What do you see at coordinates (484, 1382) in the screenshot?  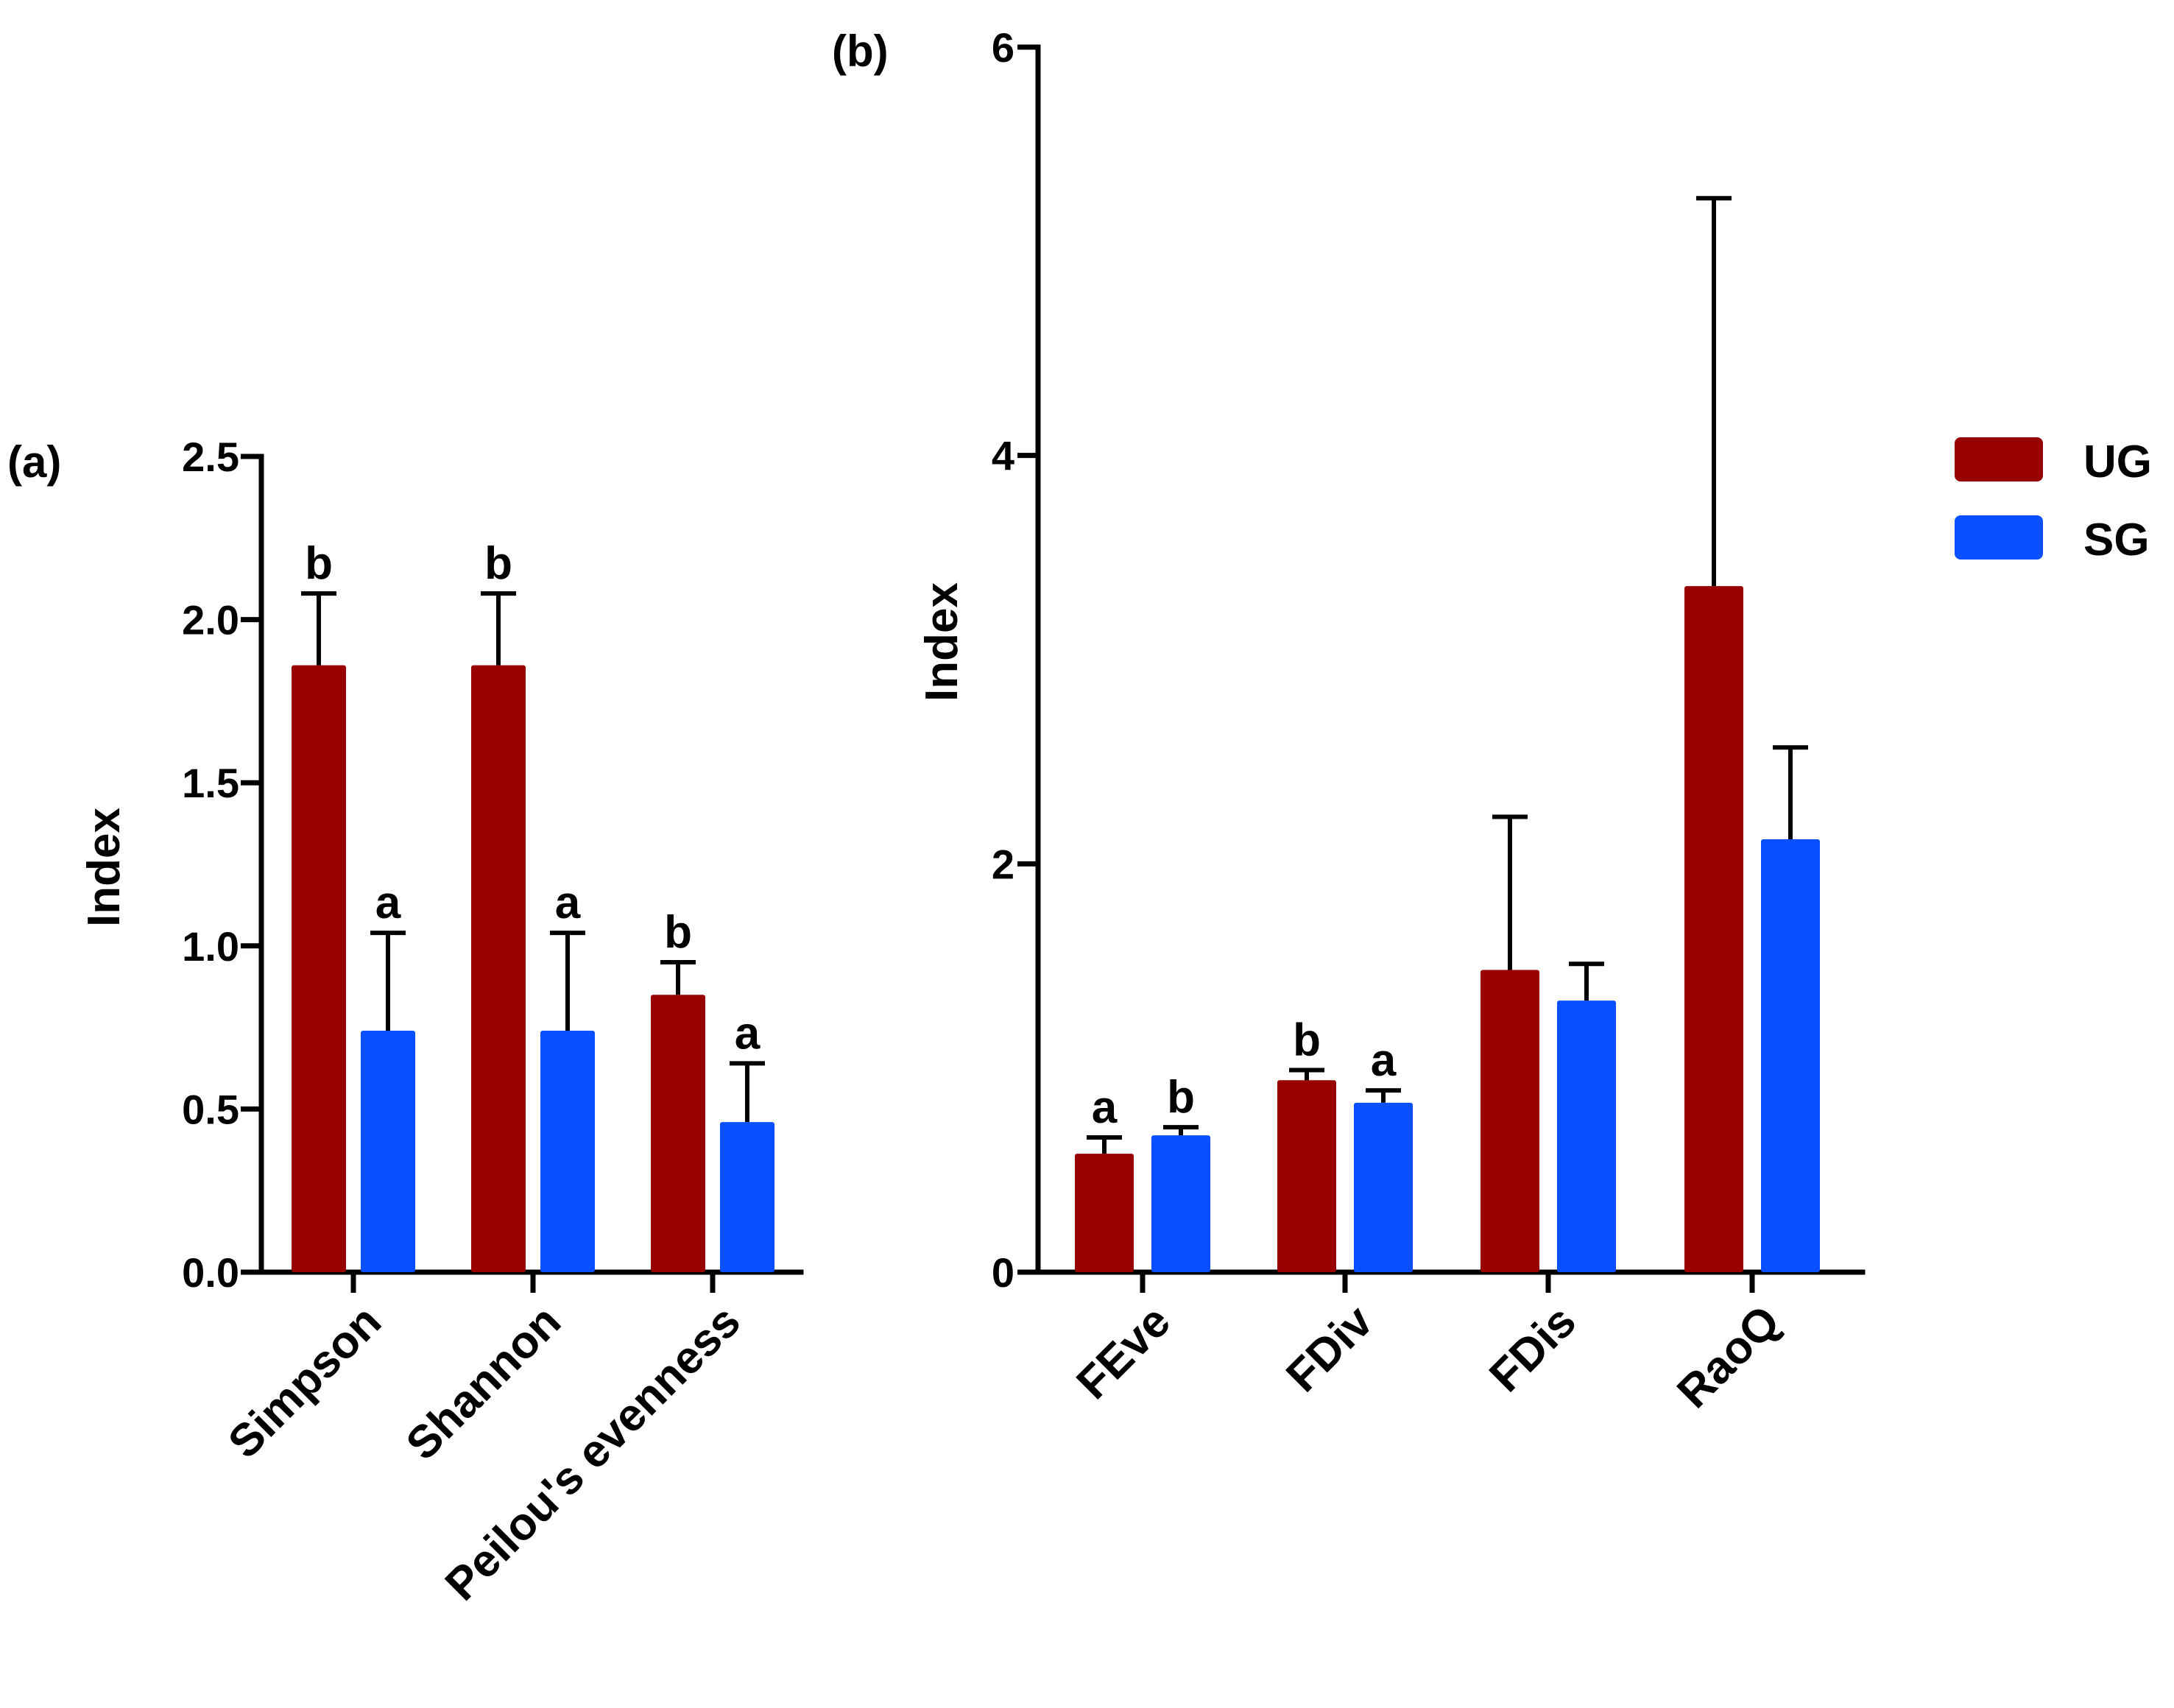 I see `panel-a-category-label: Shannon` at bounding box center [484, 1382].